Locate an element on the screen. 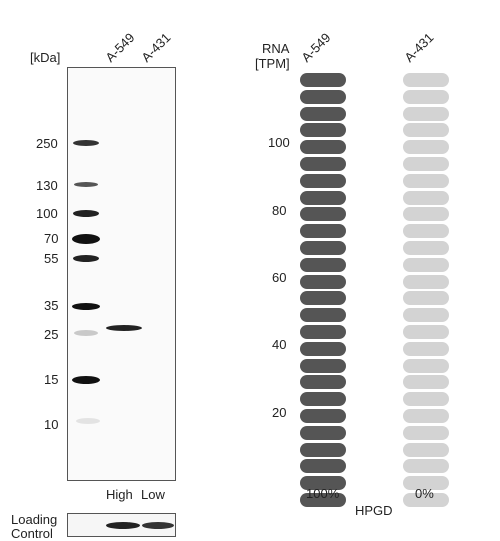 The height and width of the screenshot is (541, 500). loading-control-label-line2: Control is located at coordinates (32, 533).